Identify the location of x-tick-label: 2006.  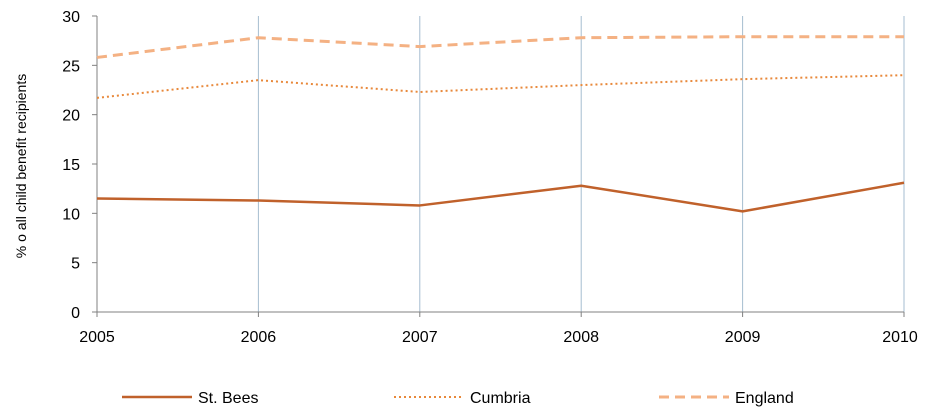
(259, 337).